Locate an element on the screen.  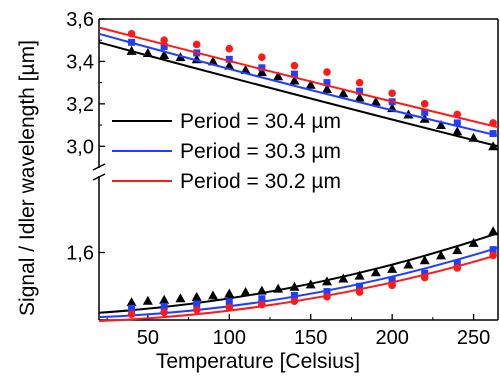
x-axis-label: Temperature [Celsius] is located at coordinates (258, 361).